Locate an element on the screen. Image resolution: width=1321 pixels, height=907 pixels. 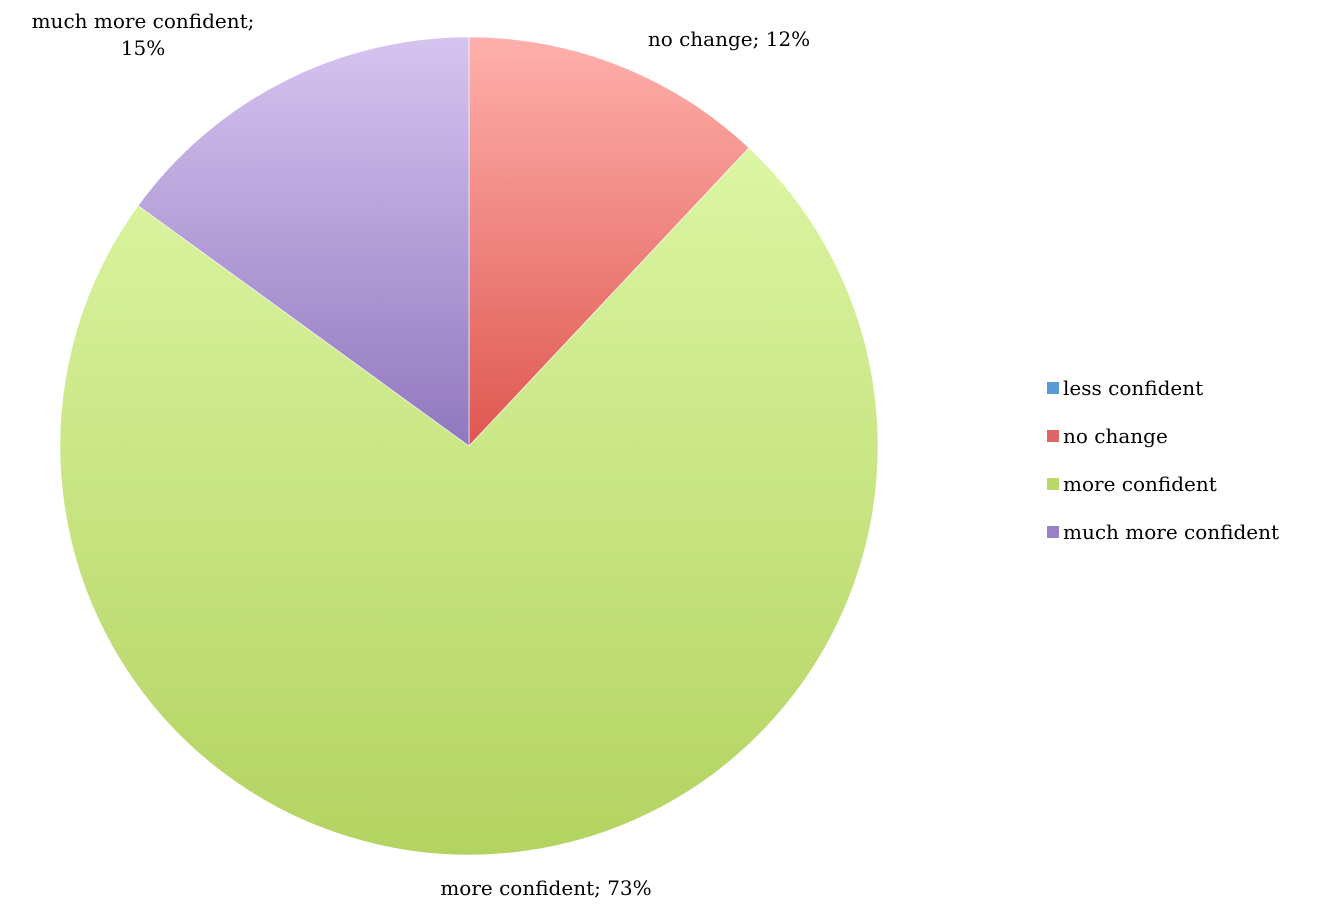
data-label-no-change: no change; 12% is located at coordinates (729, 39).